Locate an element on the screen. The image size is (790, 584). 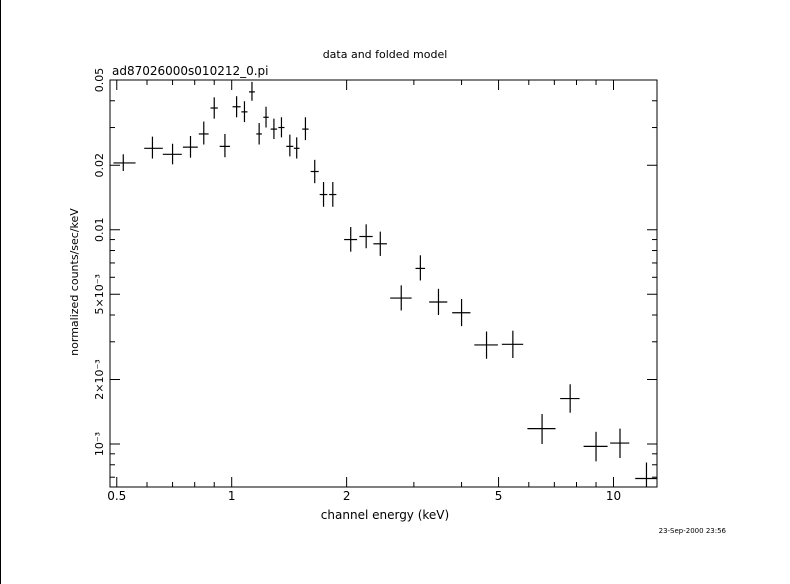
y-axis-label: normalized counts/sec/keV is located at coordinates (74, 282).